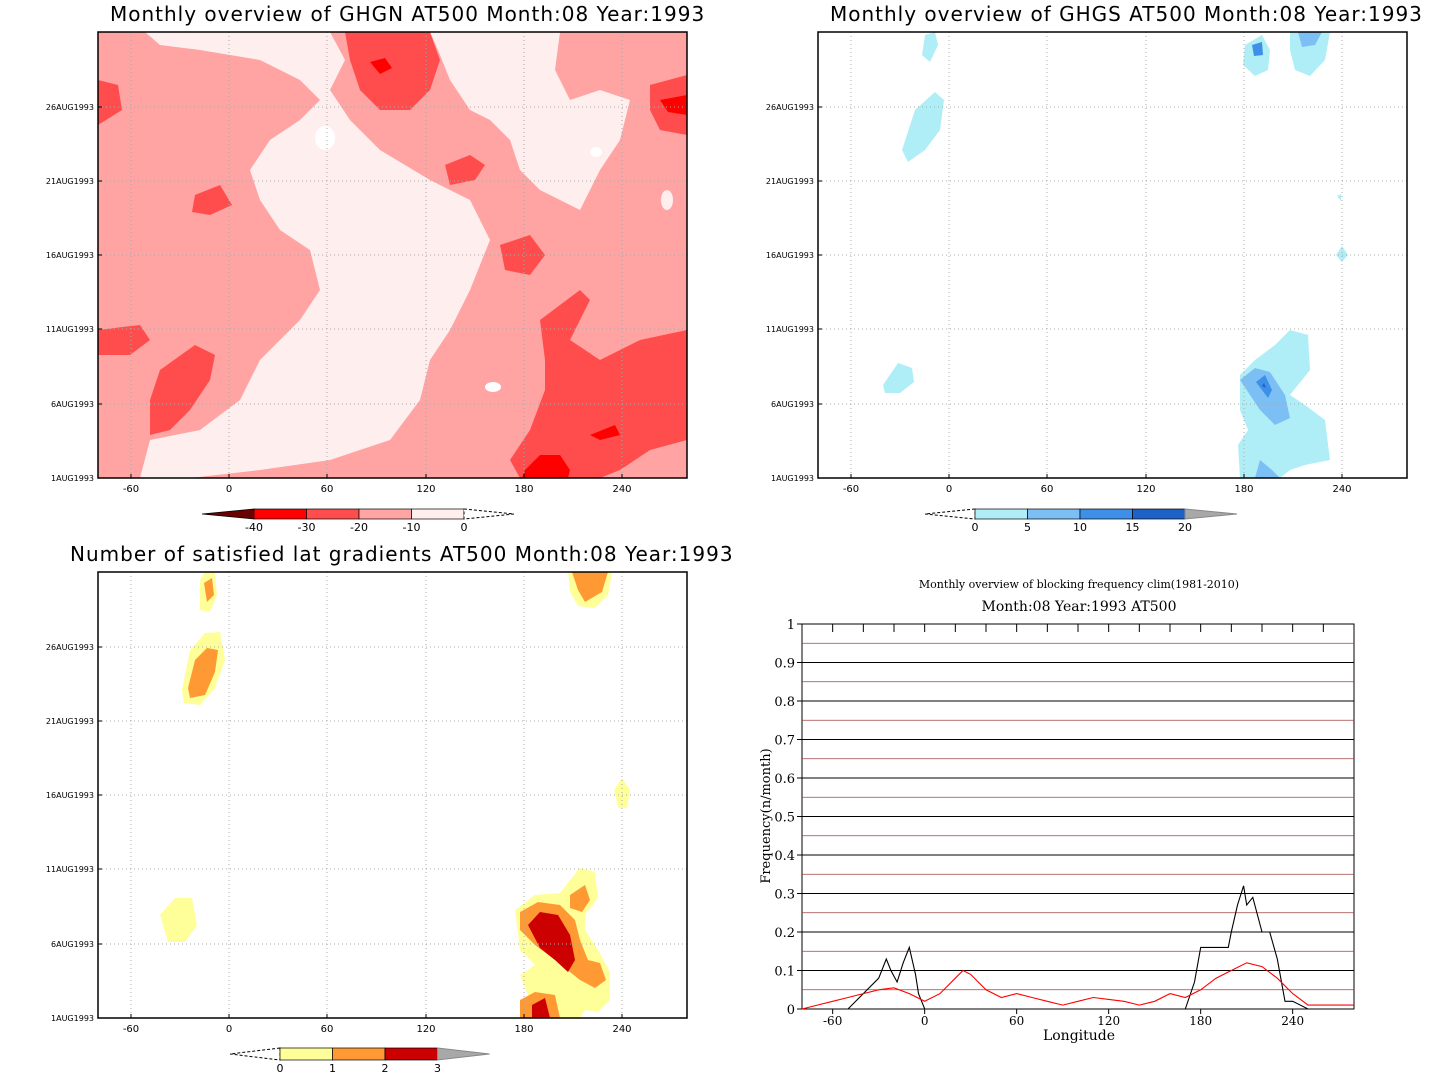 This screenshot has height=1091, width=1440. Describe the element at coordinates (791, 625) in the screenshot. I see `y-tick-label: 1` at that location.